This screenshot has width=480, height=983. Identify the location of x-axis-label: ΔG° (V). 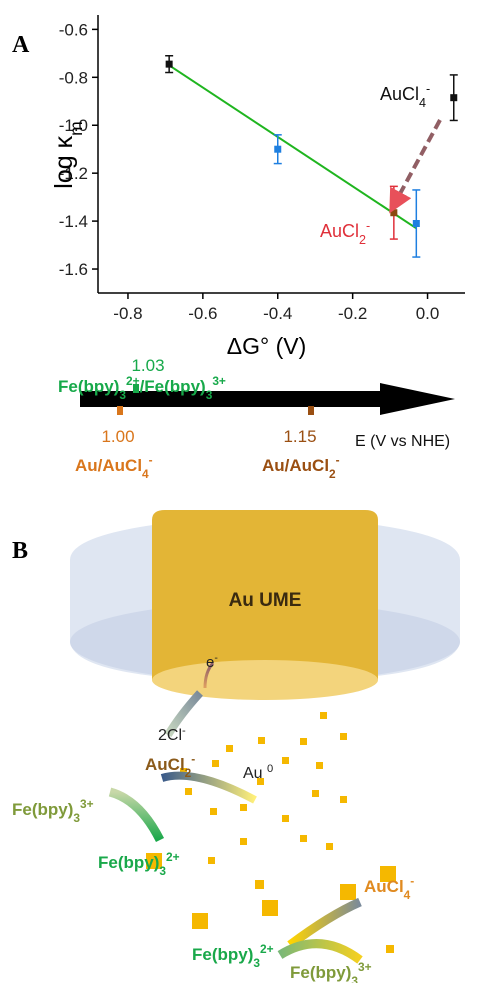
(267, 346).